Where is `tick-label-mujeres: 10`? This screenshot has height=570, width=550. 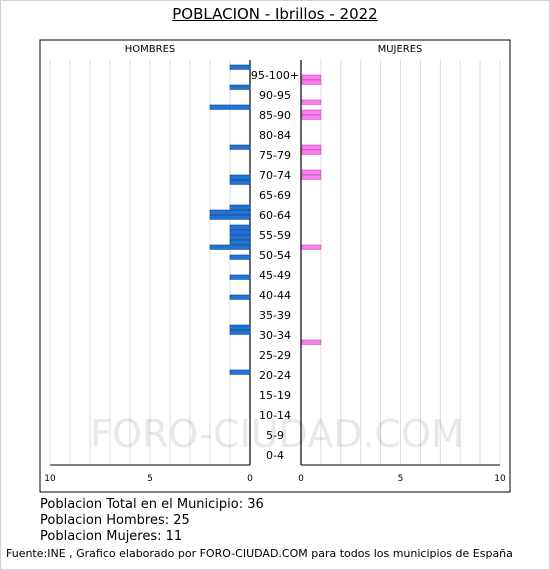 tick-label-mujeres: 10 is located at coordinates (500, 479).